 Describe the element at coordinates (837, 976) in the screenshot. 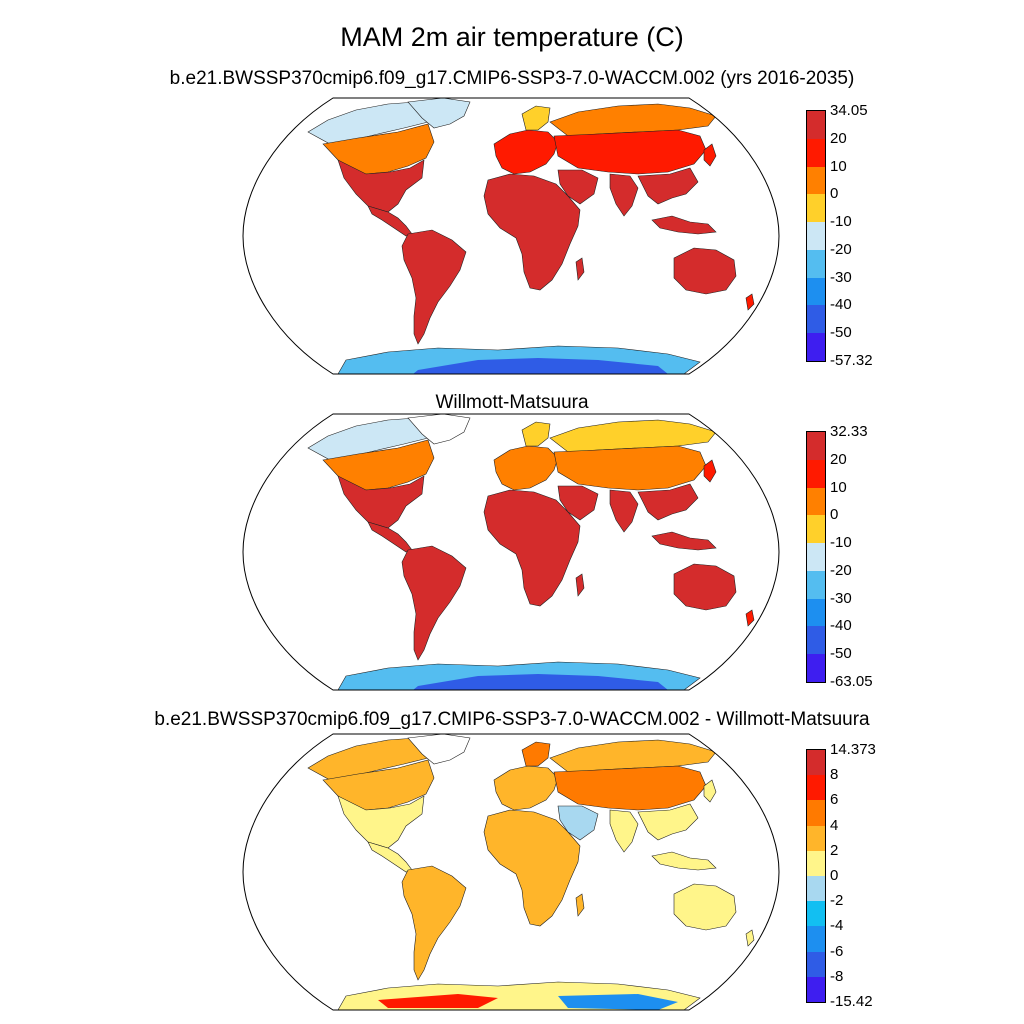

I see `colorbar-tick-label: -8` at that location.